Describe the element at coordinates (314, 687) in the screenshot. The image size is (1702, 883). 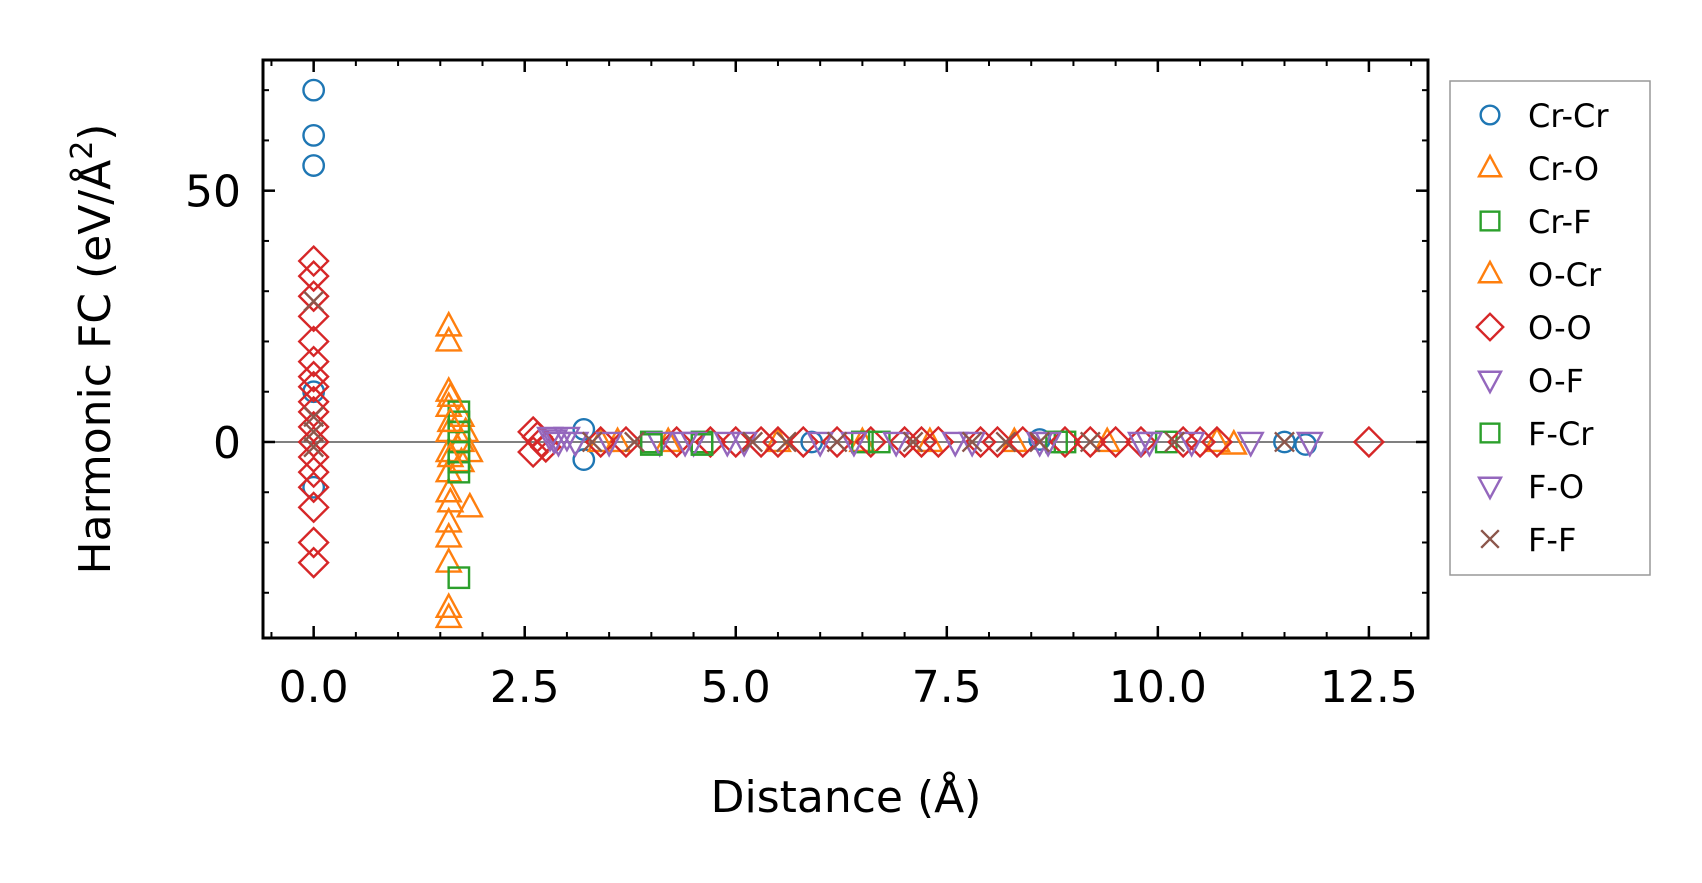
I see `x-tick-label: 0.0` at that location.